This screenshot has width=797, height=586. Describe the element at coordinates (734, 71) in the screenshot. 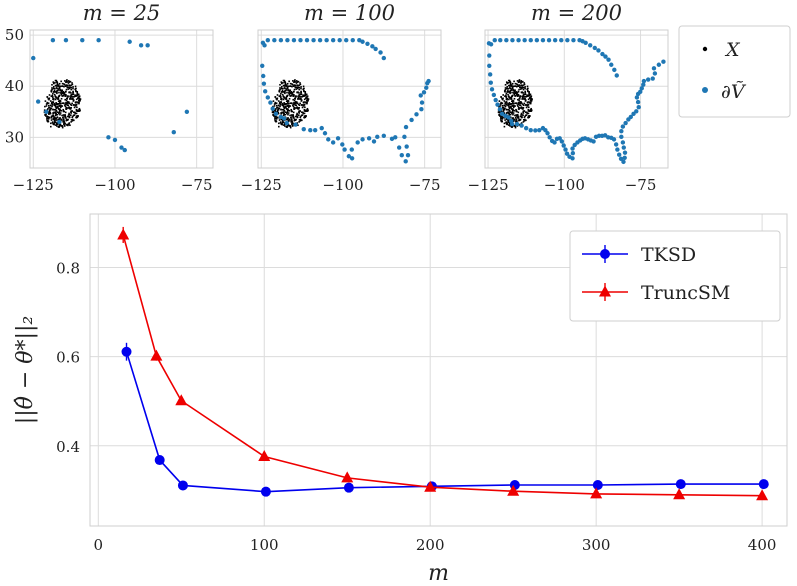

I see `top-legend: X ∂Ṽ` at that location.